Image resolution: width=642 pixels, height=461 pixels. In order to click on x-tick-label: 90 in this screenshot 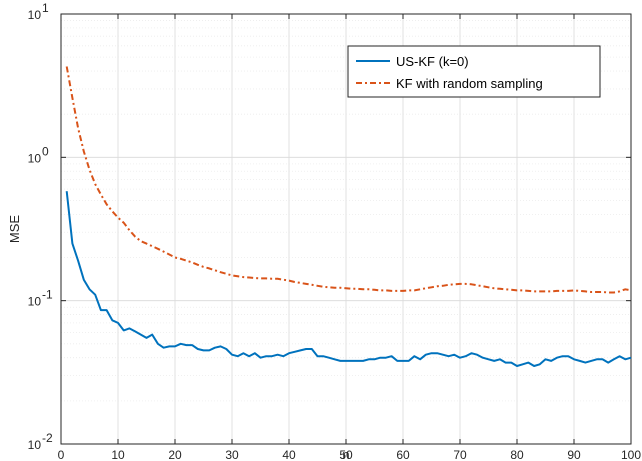, I will do `click(574, 454)`.